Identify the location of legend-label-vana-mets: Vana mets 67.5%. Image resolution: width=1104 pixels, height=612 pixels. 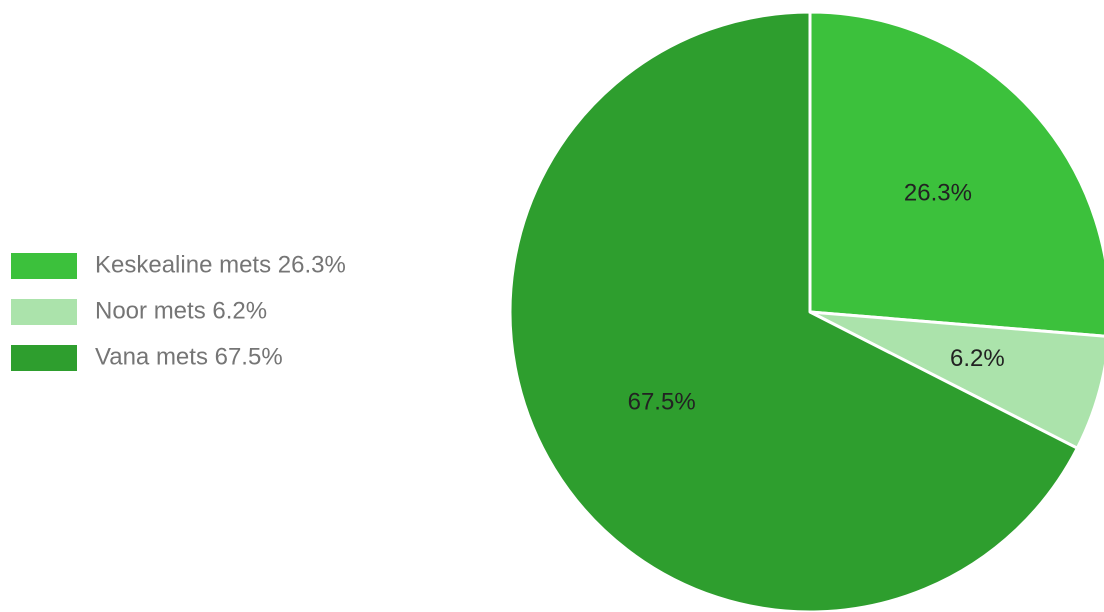
(189, 356).